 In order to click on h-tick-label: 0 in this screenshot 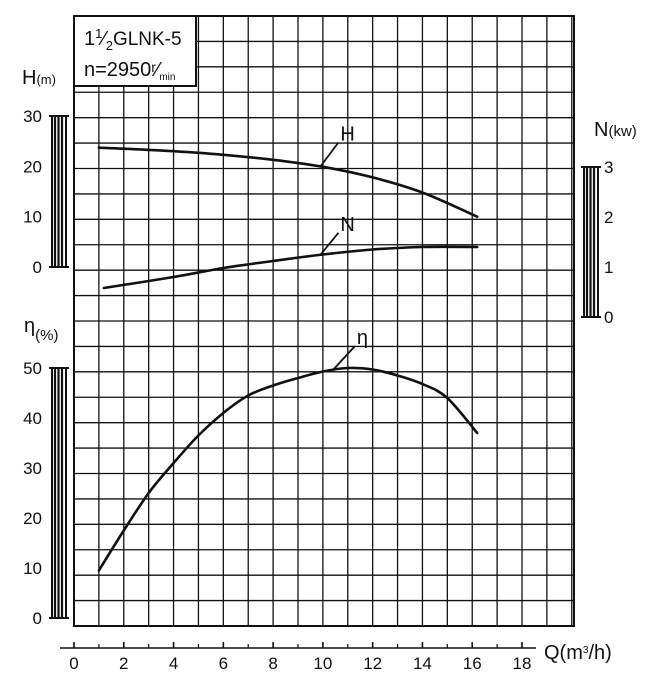, I will do `click(37, 267)`.